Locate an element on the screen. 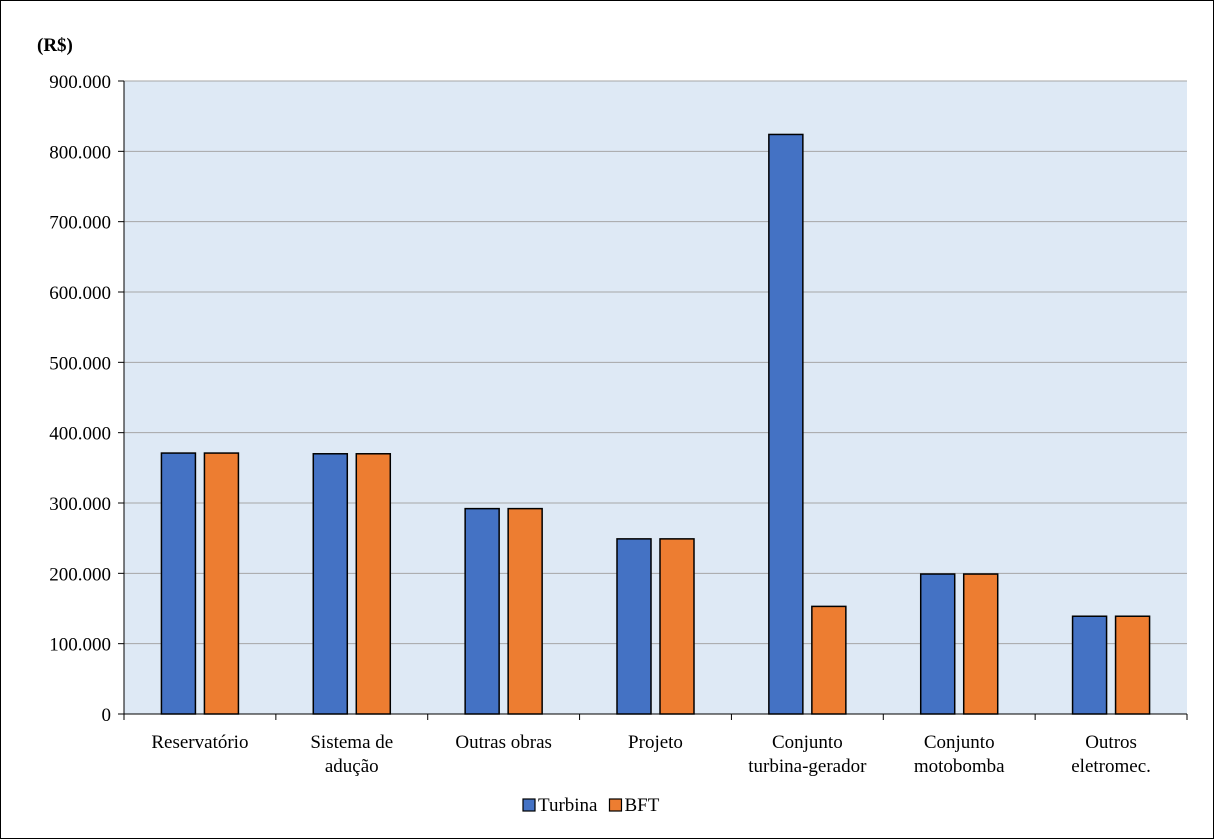 The width and height of the screenshot is (1214, 840). x-category-label-line: adução is located at coordinates (352, 766).